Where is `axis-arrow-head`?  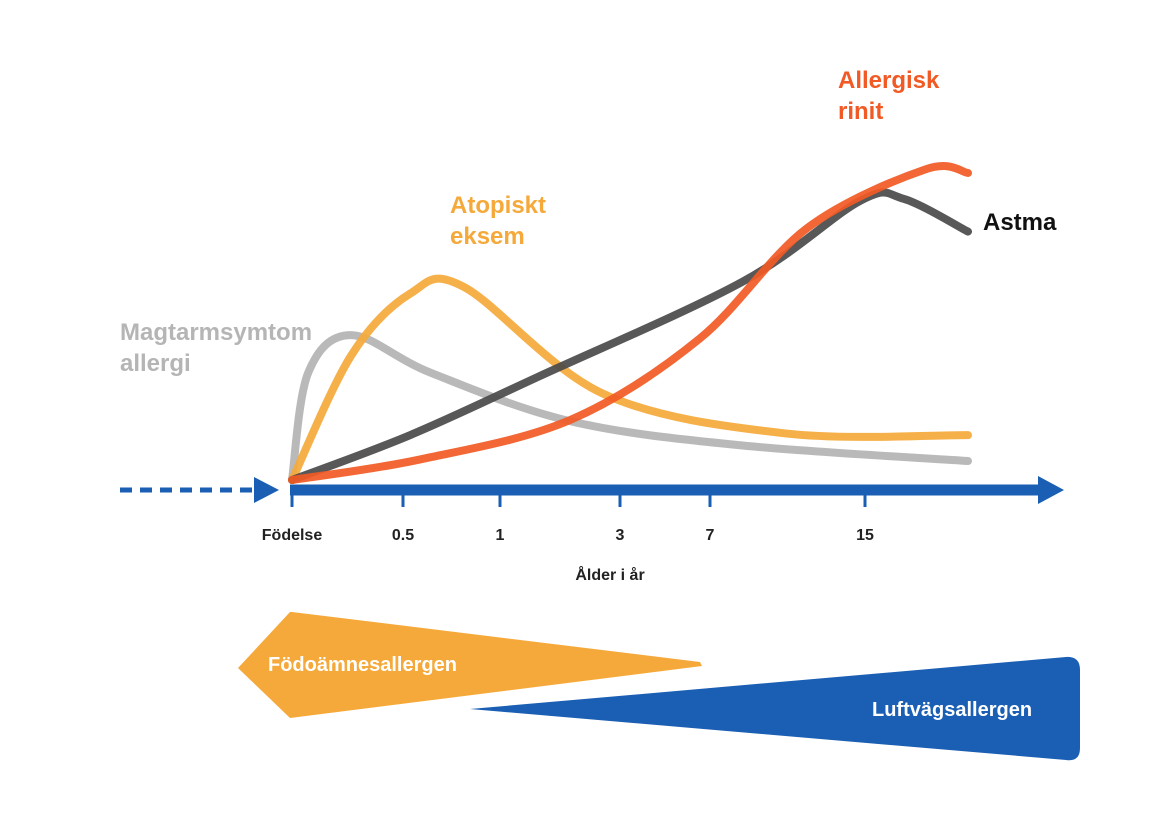 axis-arrow-head is located at coordinates (1051, 490).